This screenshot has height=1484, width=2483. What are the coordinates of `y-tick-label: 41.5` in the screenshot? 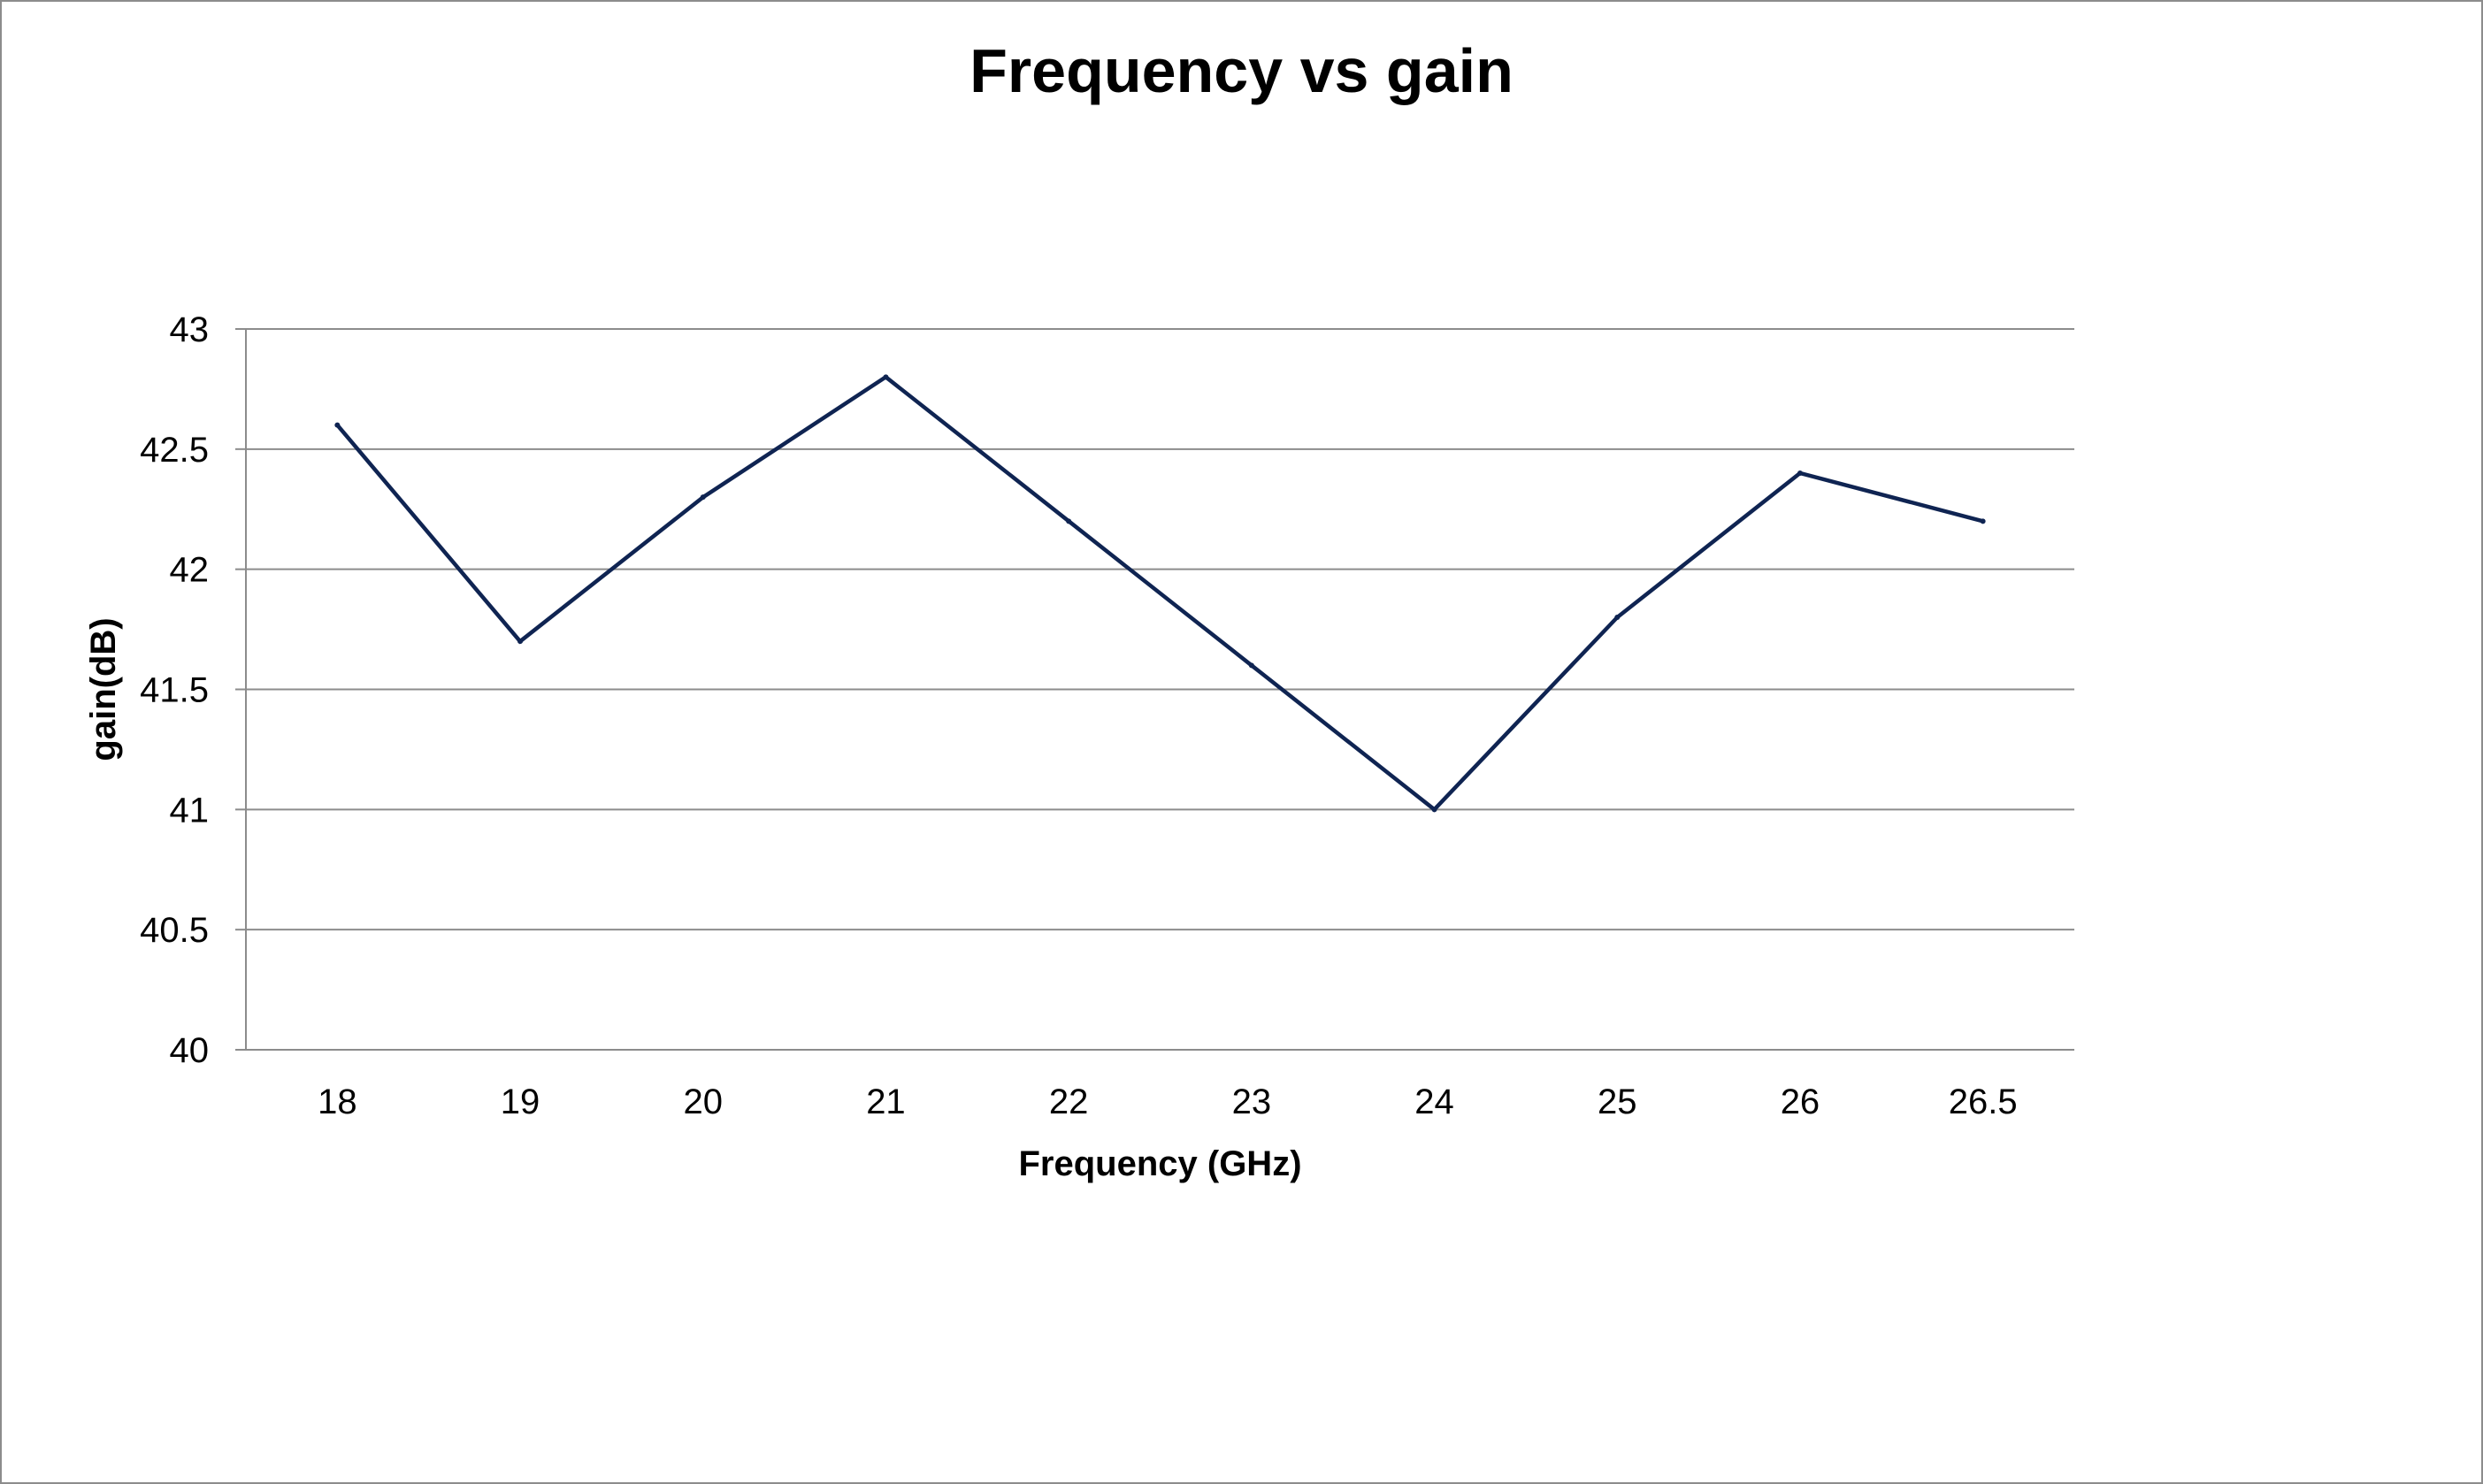 It's located at (175, 690).